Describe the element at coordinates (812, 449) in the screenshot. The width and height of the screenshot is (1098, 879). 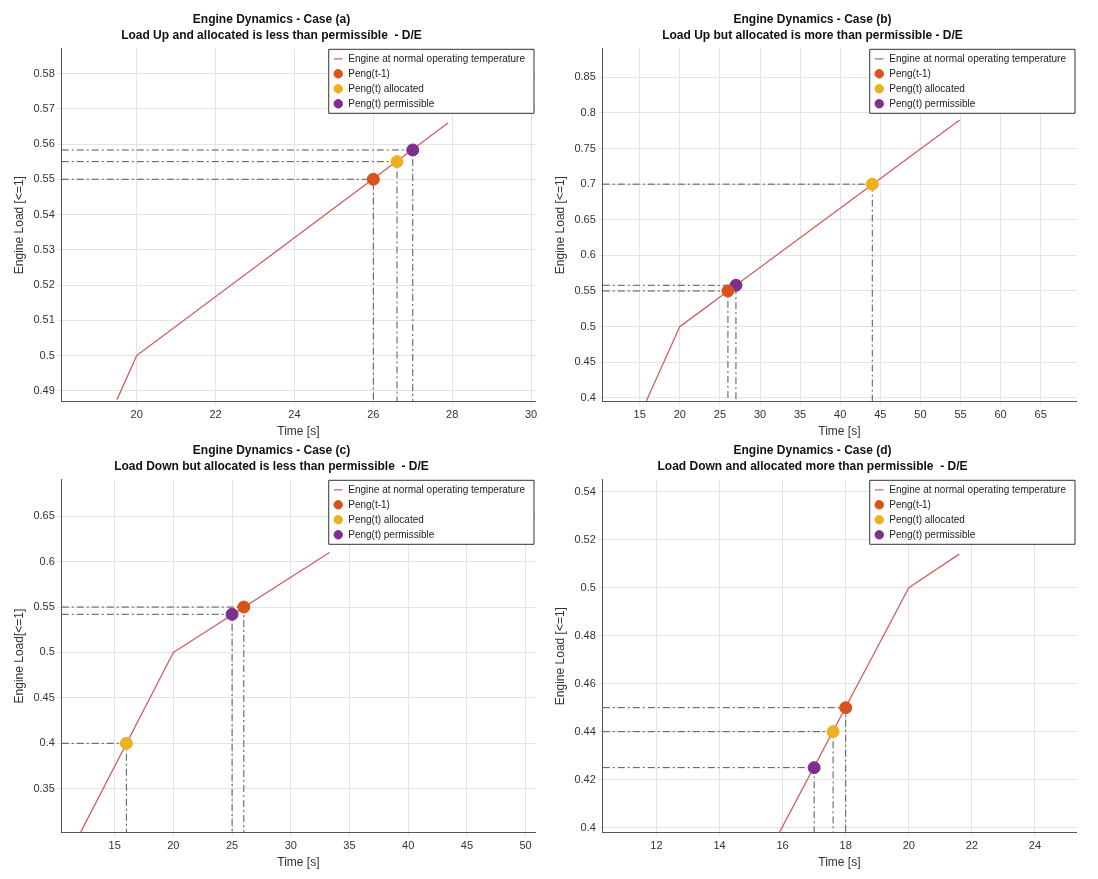
I see `chart-title: Engine Dynamics - Case (d)` at that location.